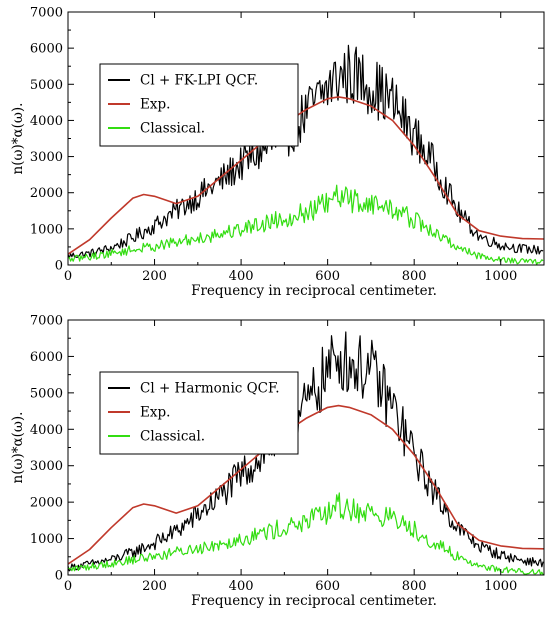  What do you see at coordinates (199, 81) in the screenshot?
I see `legend-label-1: Cl + FK-LPI QCF.` at bounding box center [199, 81].